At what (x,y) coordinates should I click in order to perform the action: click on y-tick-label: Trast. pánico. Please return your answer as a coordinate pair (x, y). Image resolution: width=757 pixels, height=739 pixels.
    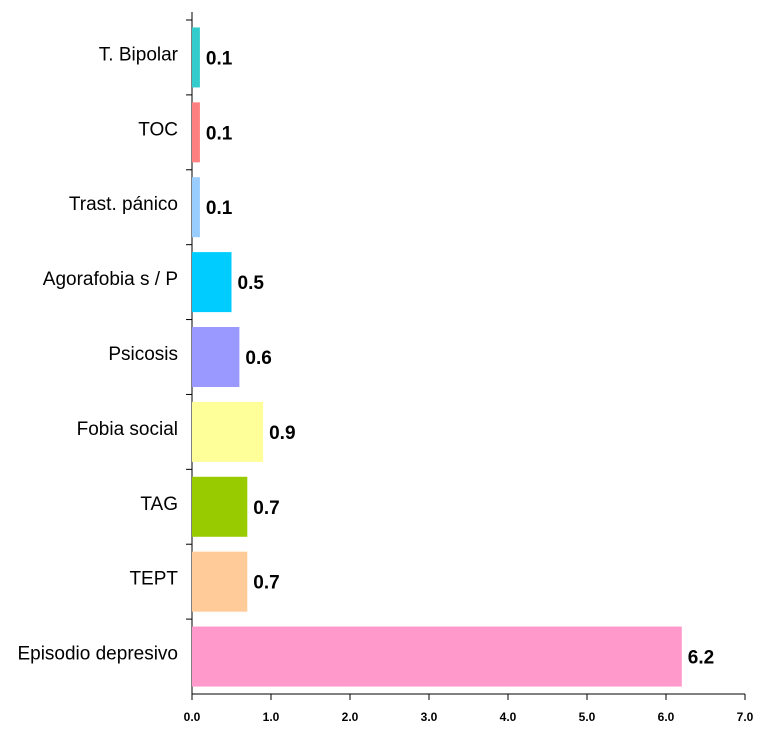
    Looking at the image, I should click on (123, 204).